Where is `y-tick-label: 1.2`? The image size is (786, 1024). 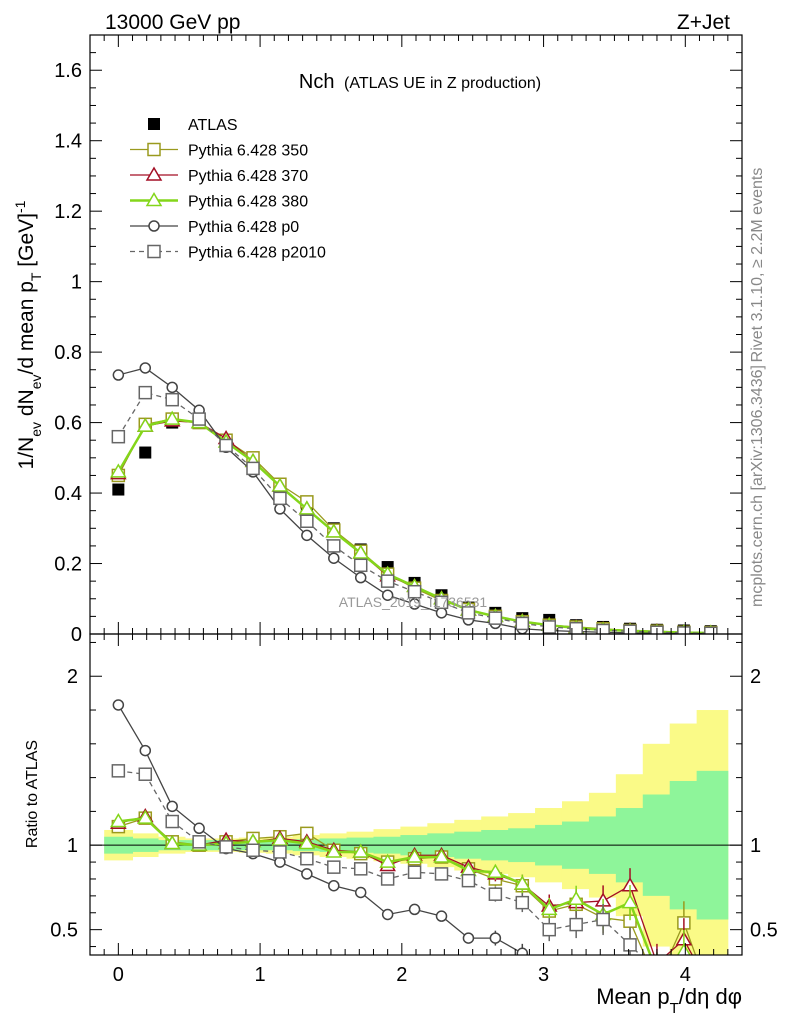 y-tick-label: 1.2 is located at coordinates (68, 212).